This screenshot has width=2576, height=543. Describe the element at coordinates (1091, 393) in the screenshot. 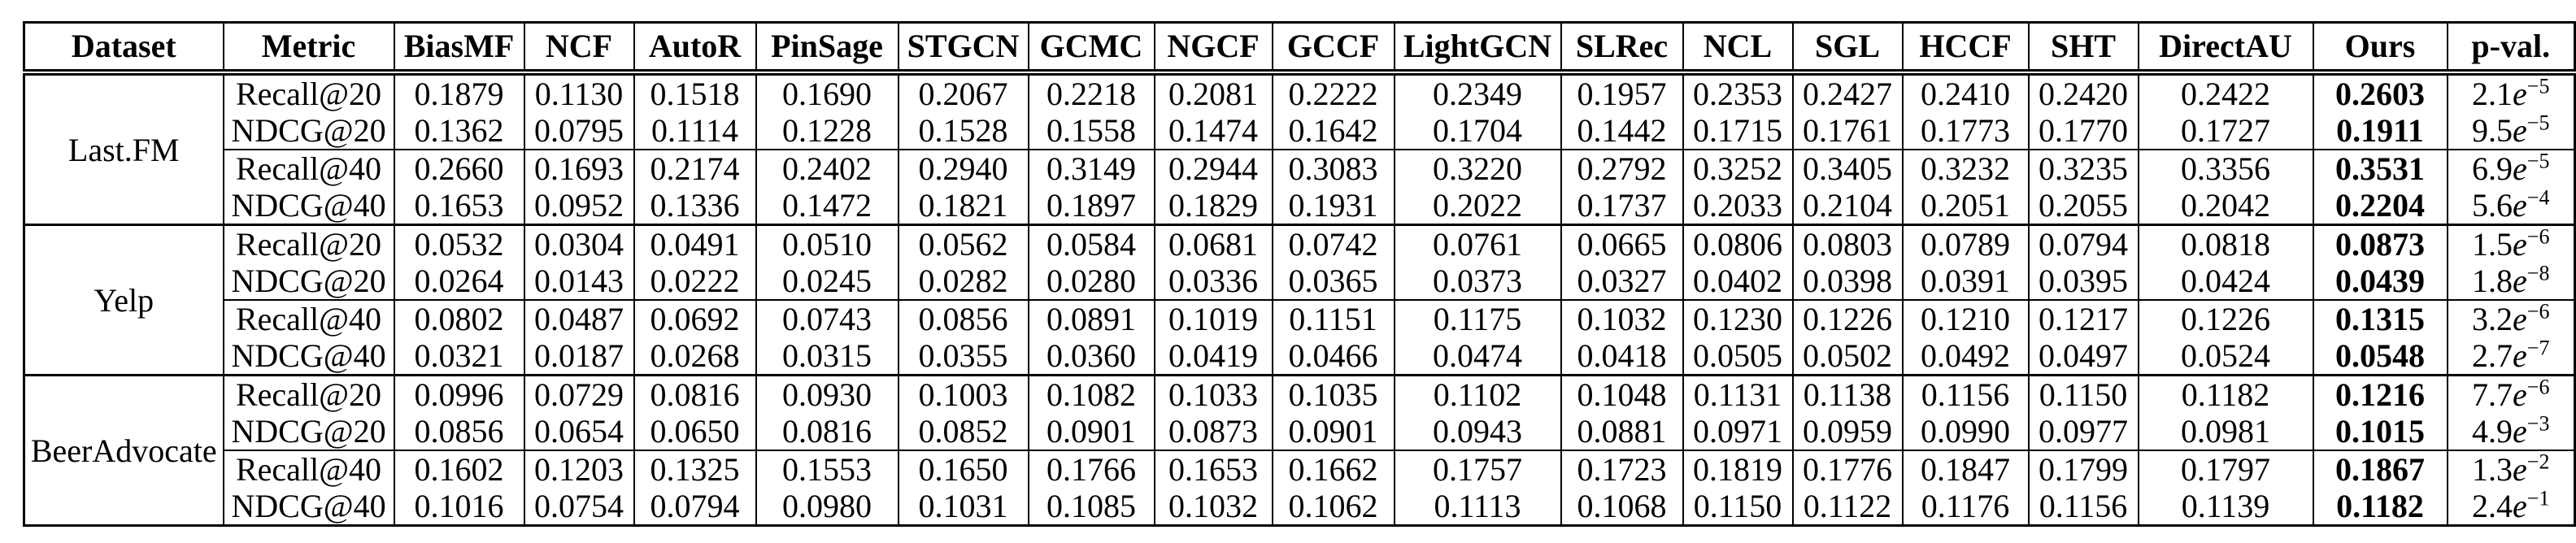

I see `value-cell: 0.1082` at that location.